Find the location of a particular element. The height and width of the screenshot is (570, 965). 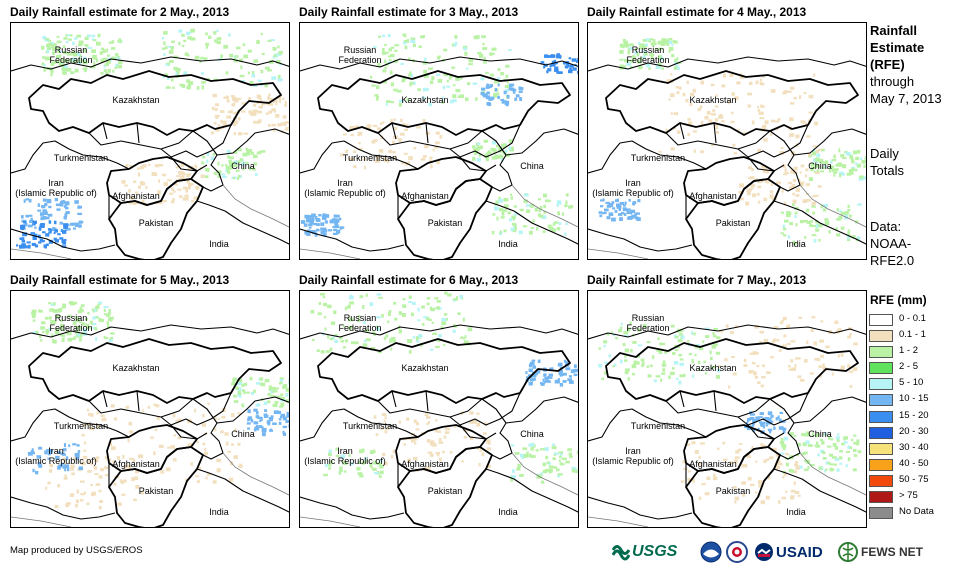

credit-text: Map produced by USGS/EROS is located at coordinates (76, 550).